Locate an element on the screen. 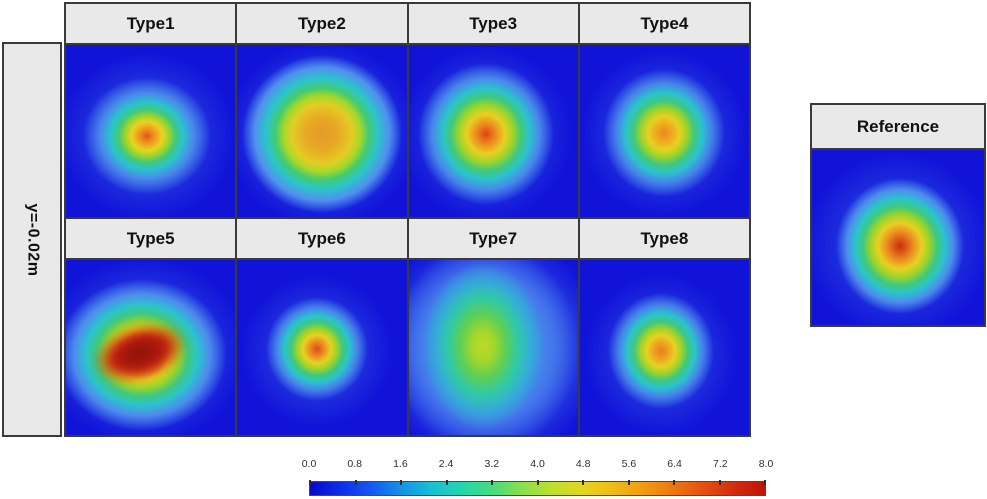 This screenshot has height=499, width=987. heatmap-type2 is located at coordinates (322, 131).